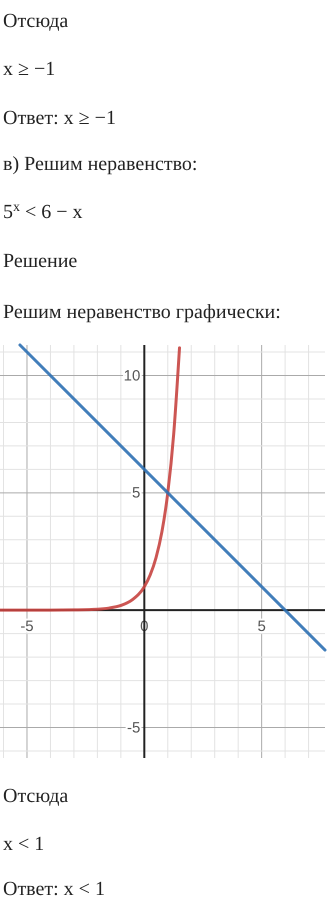  Describe the element at coordinates (100, 164) in the screenshot. I see `text: в) Решим неравенство:` at that location.